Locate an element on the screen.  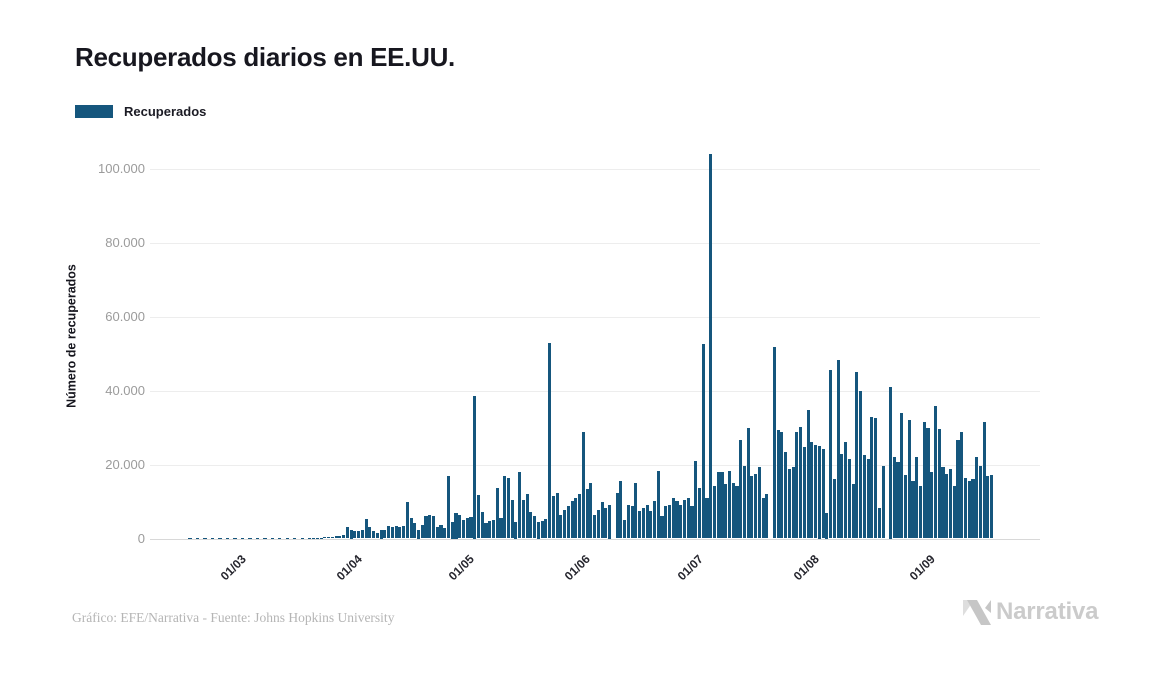
narrativa-logo: Narrativa is located at coordinates (1030, 612).